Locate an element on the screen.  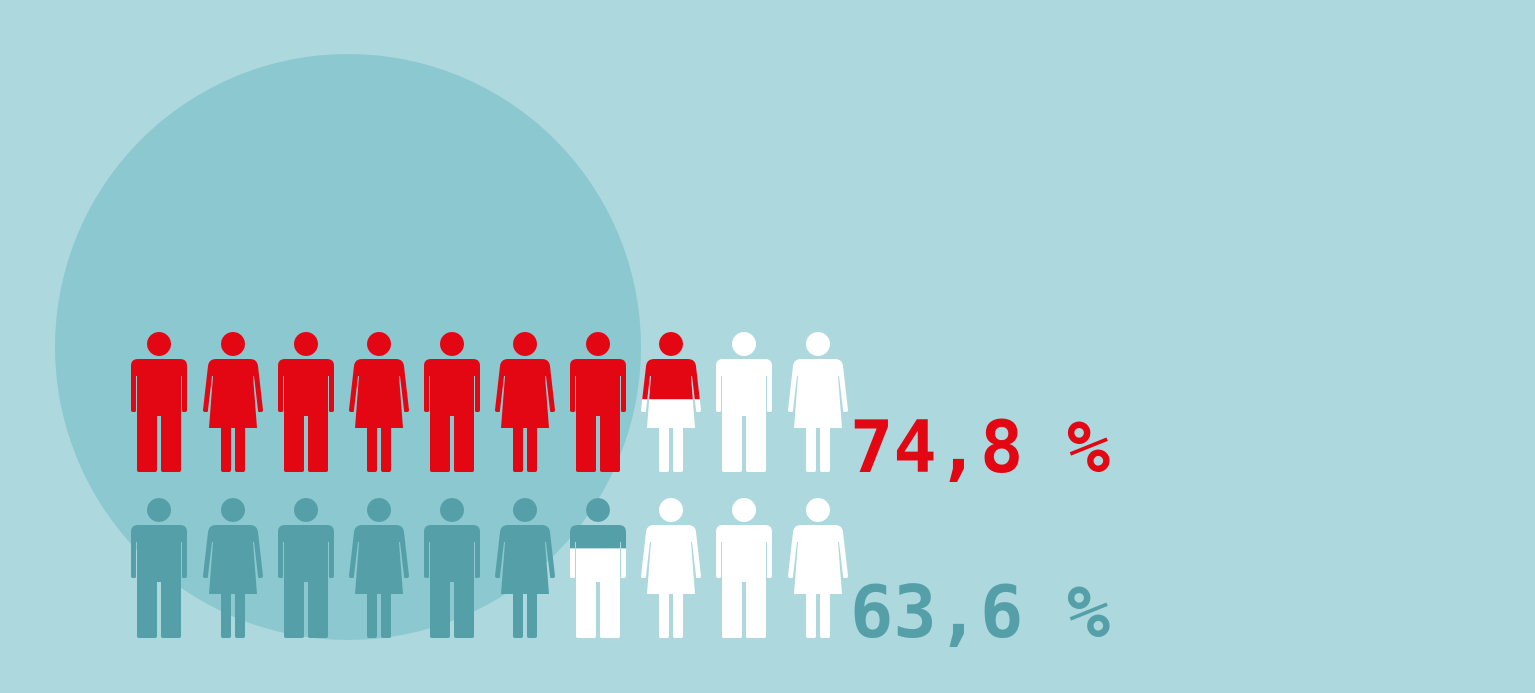
value-label-row-2: 63,6 % is located at coordinates (980, 612).